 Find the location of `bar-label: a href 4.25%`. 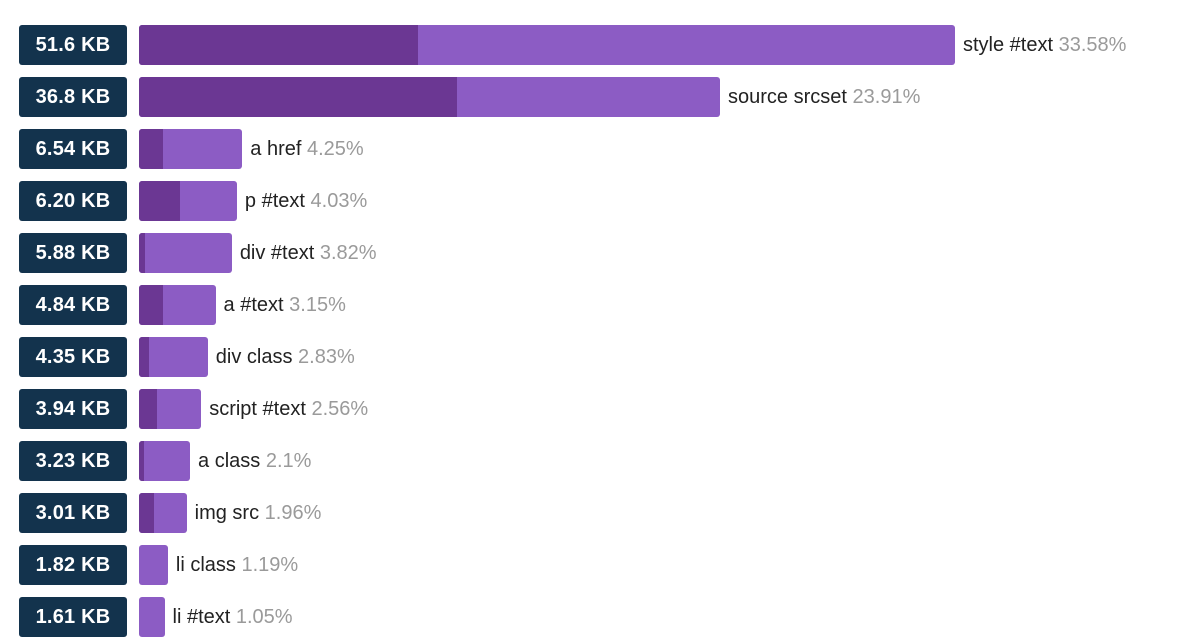

bar-label: a href 4.25% is located at coordinates (306, 149).